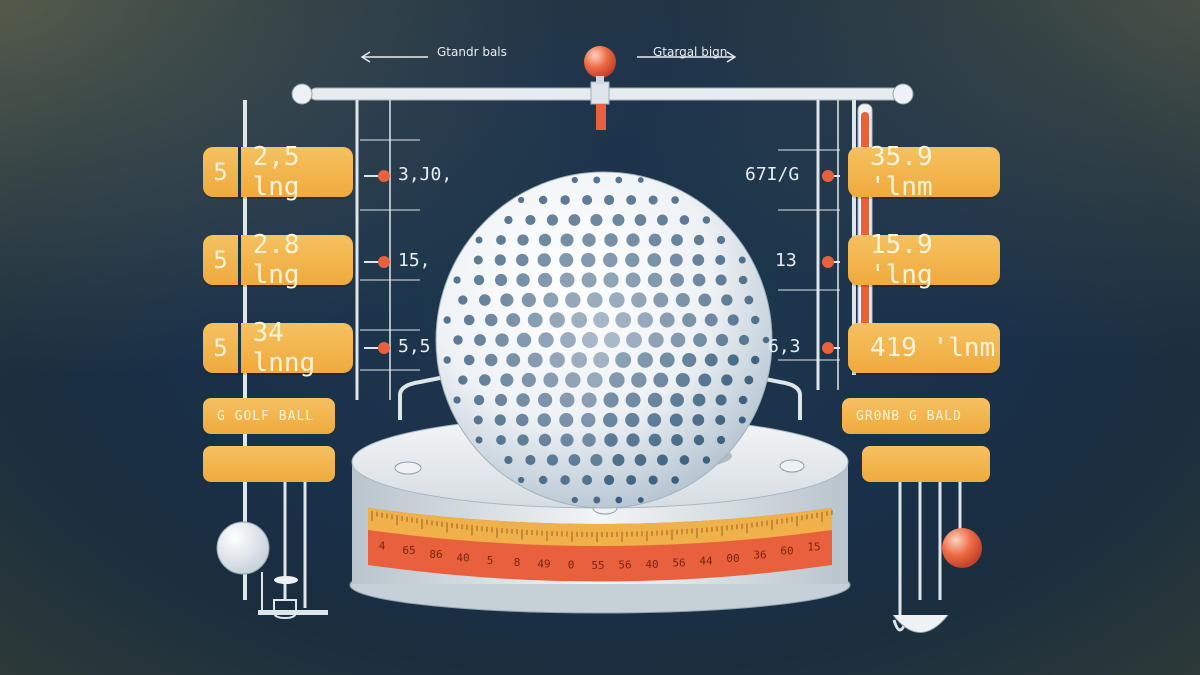 The width and height of the screenshot is (1200, 675). What do you see at coordinates (706, 560) in the screenshot?
I see `scale-number: 44` at bounding box center [706, 560].